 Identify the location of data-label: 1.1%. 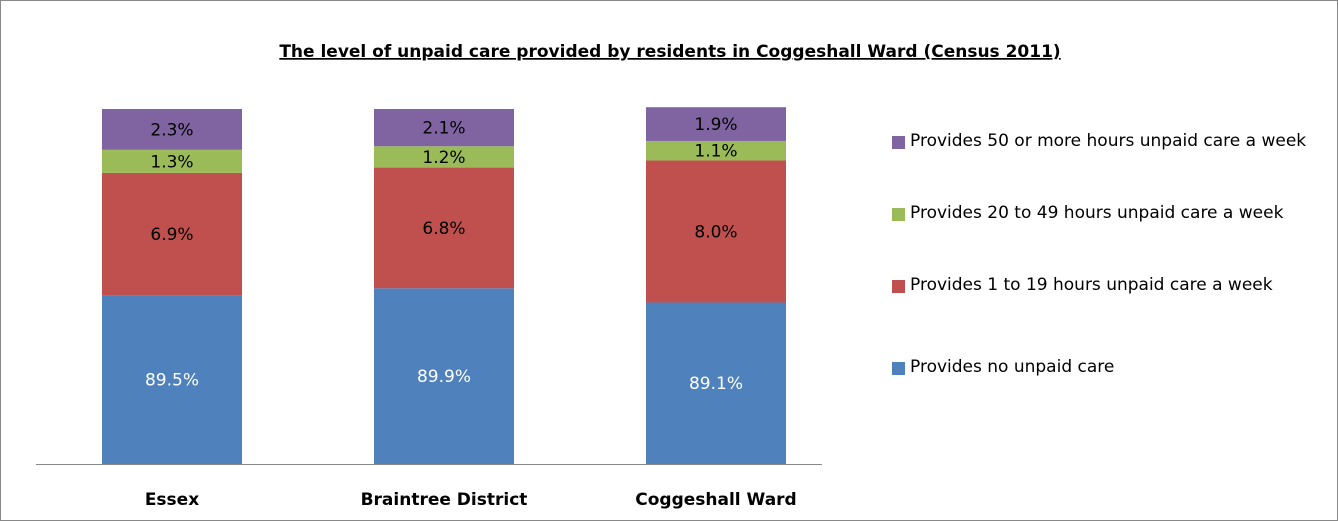
(715, 152).